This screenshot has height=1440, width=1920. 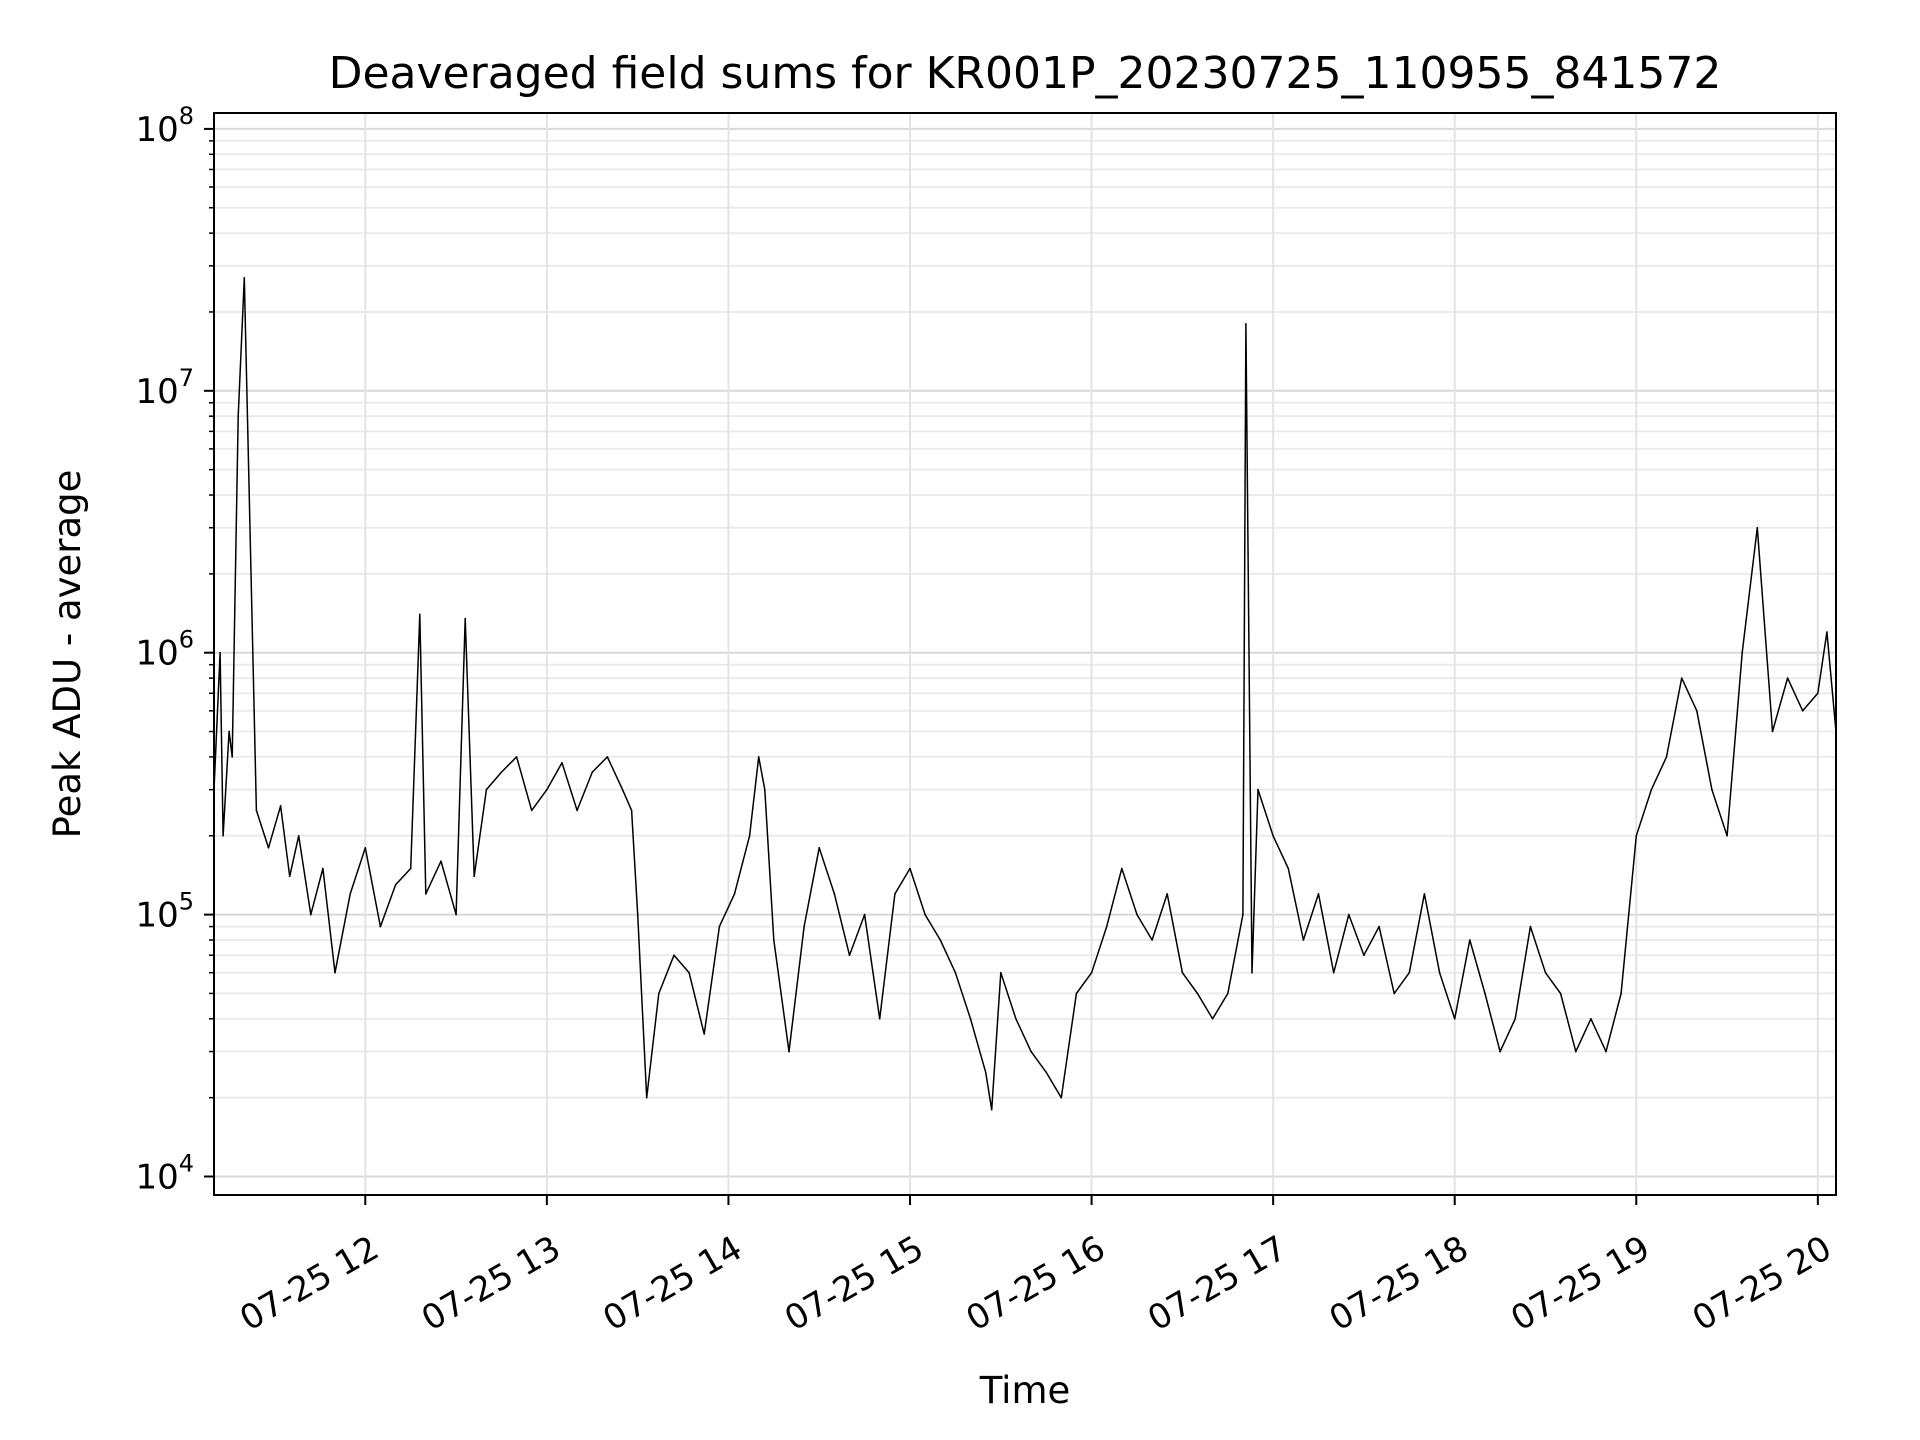 What do you see at coordinates (164, 912) in the screenshot?
I see `y-tick-label: 10⁵` at bounding box center [164, 912].